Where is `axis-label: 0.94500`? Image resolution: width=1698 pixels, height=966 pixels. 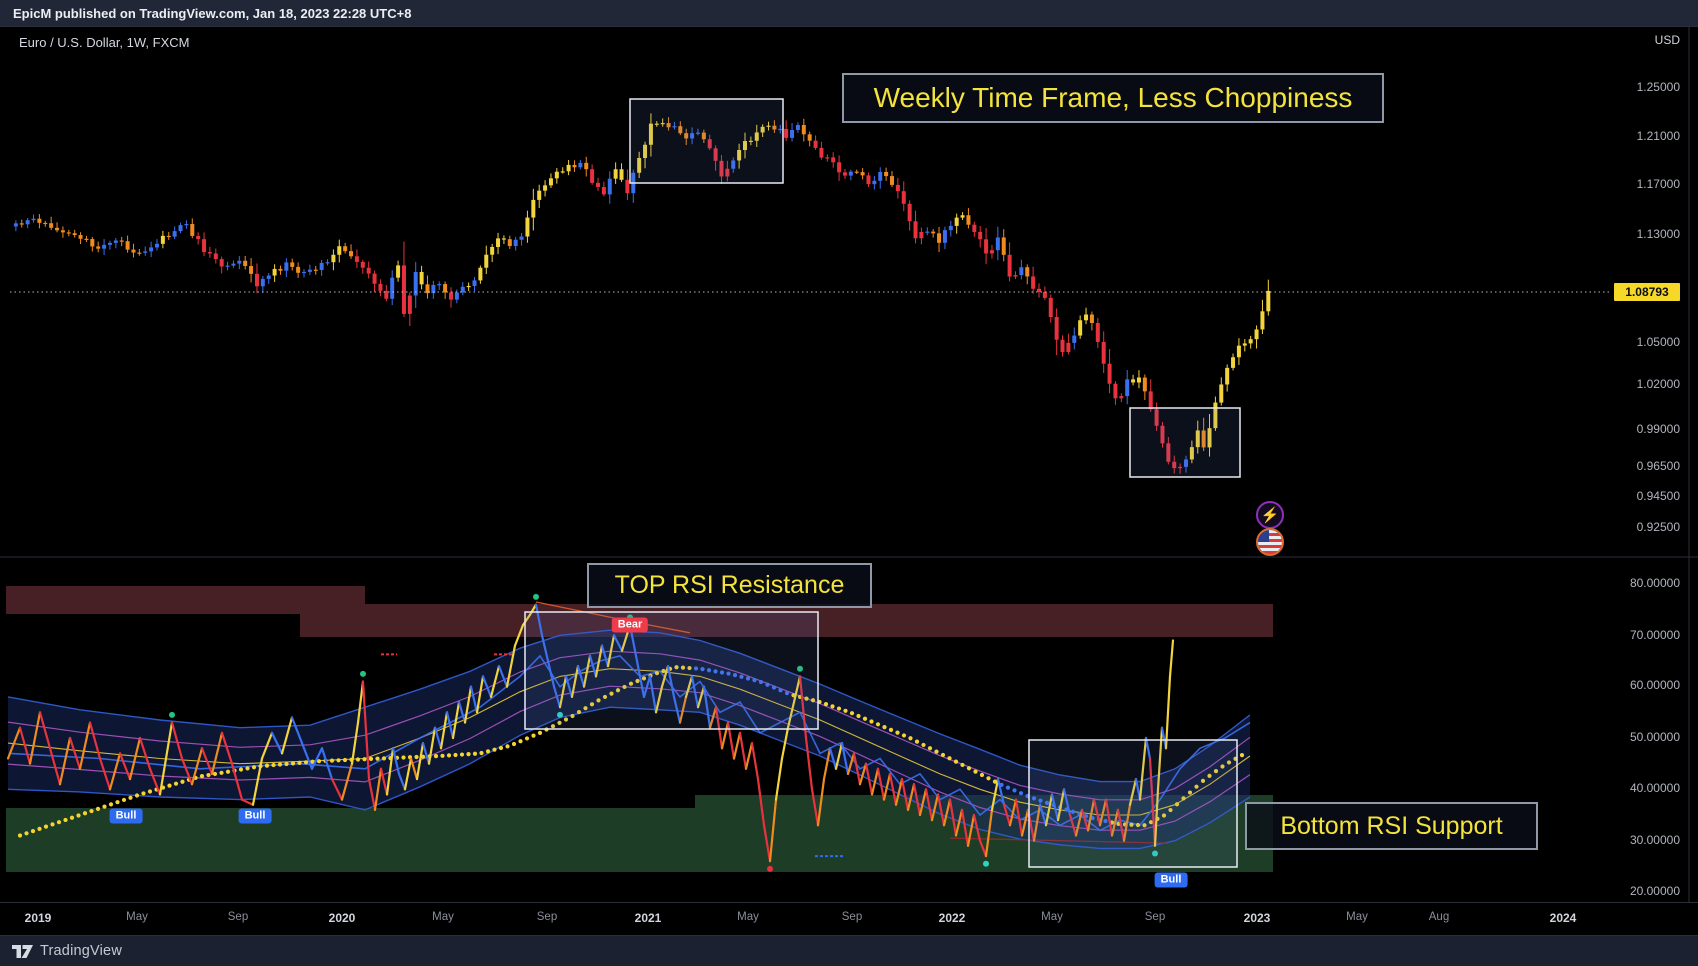 axis-label: 0.94500 is located at coordinates (1658, 496).